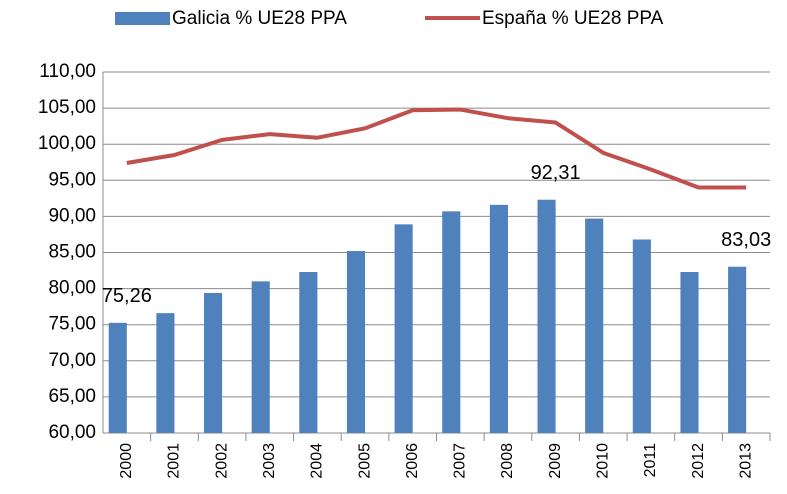 The width and height of the screenshot is (787, 494). I want to click on x-tick-label: 2013, so click(745, 461).